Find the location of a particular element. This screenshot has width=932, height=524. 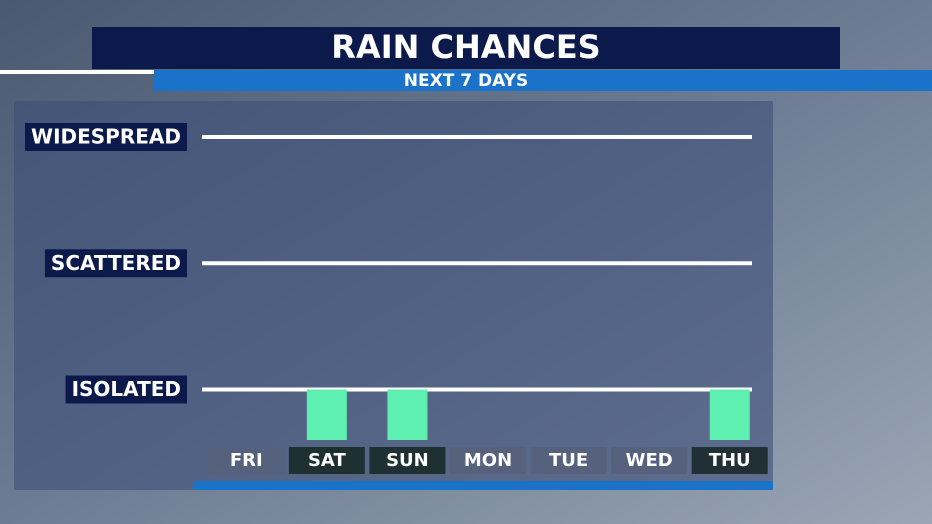

y-tick-label: ISOLATED is located at coordinates (126, 389).